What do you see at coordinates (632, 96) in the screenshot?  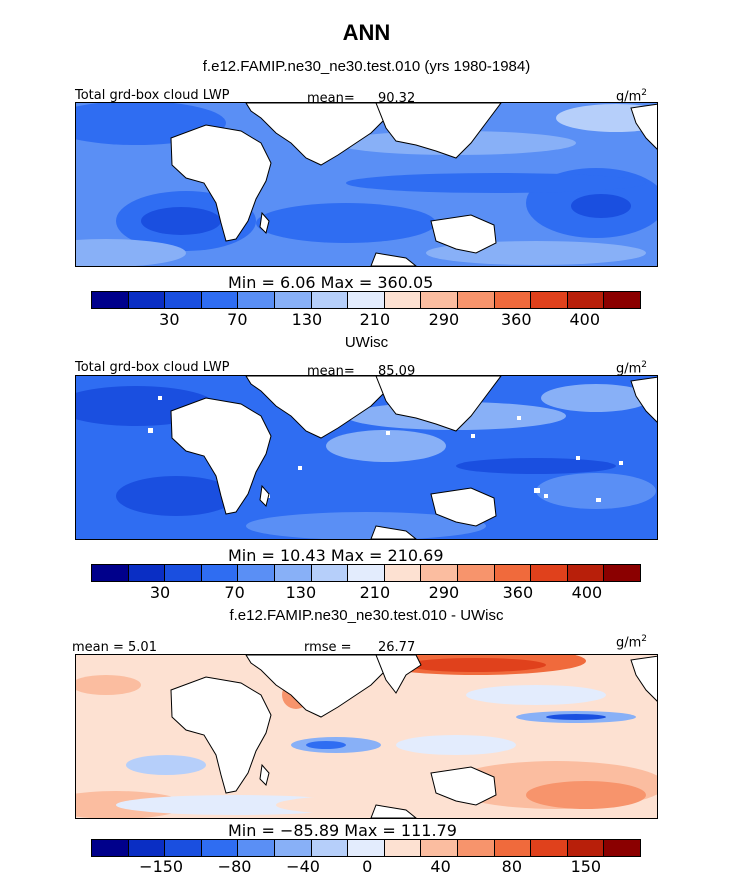 I see `panel1-units: g/m2` at bounding box center [632, 96].